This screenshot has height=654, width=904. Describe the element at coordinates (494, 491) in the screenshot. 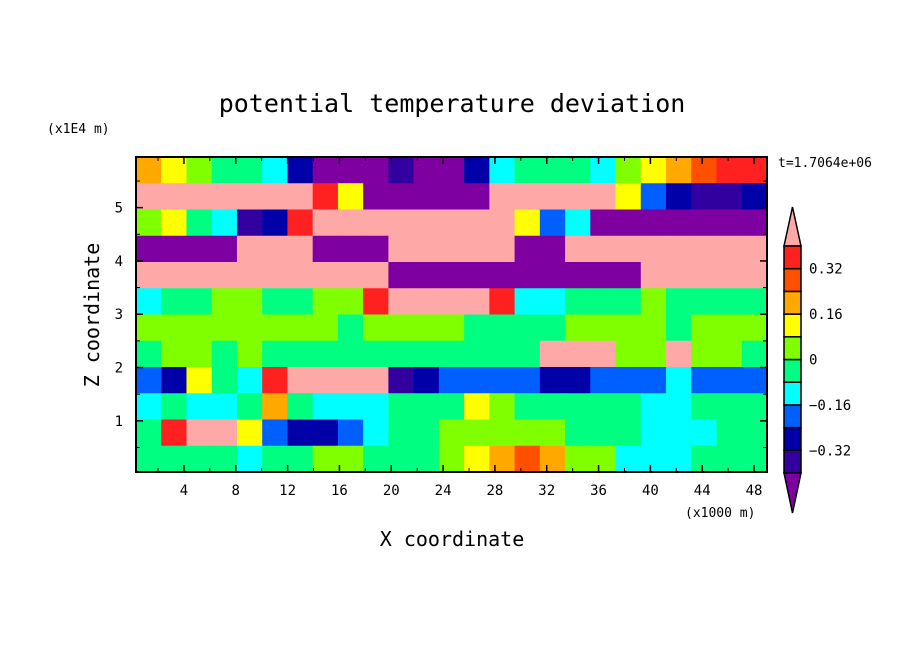

I see `x-tick-label: 28` at that location.